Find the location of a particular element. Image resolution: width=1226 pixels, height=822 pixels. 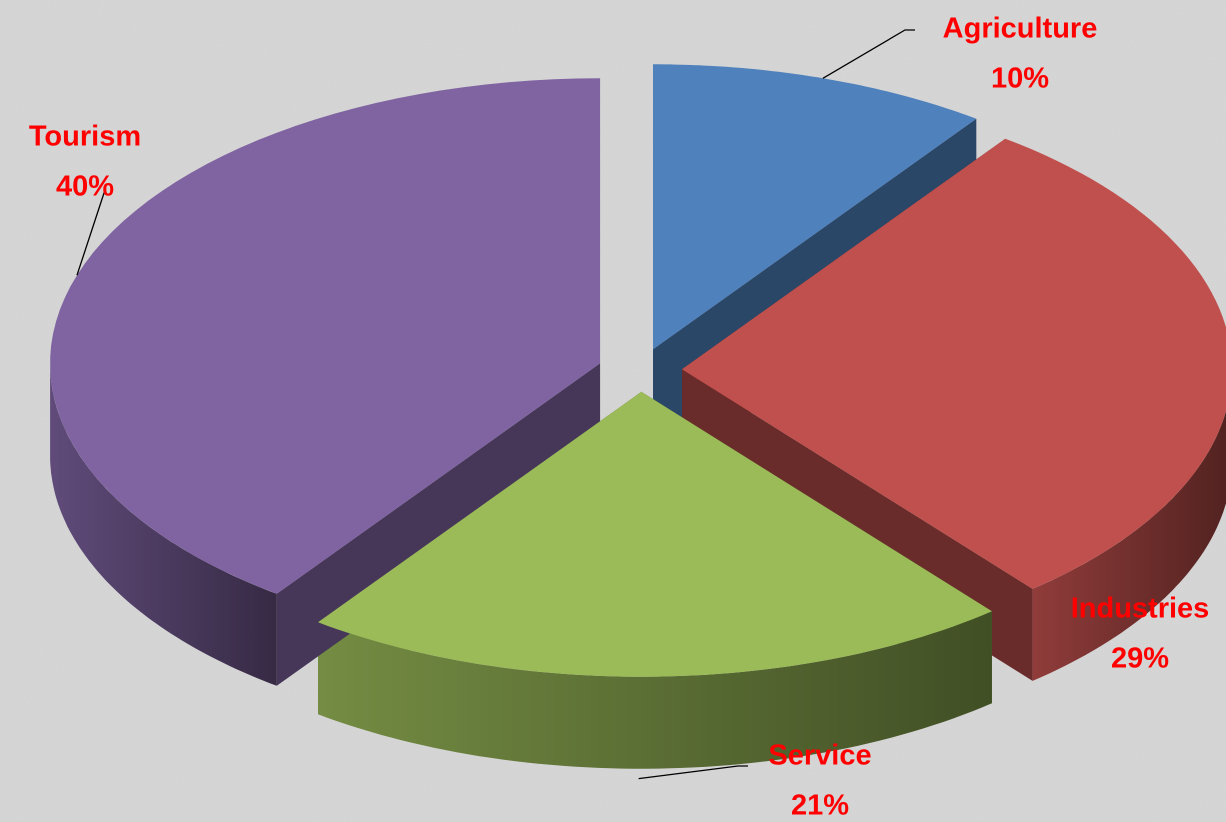

slice is located at coordinates (815, 207).